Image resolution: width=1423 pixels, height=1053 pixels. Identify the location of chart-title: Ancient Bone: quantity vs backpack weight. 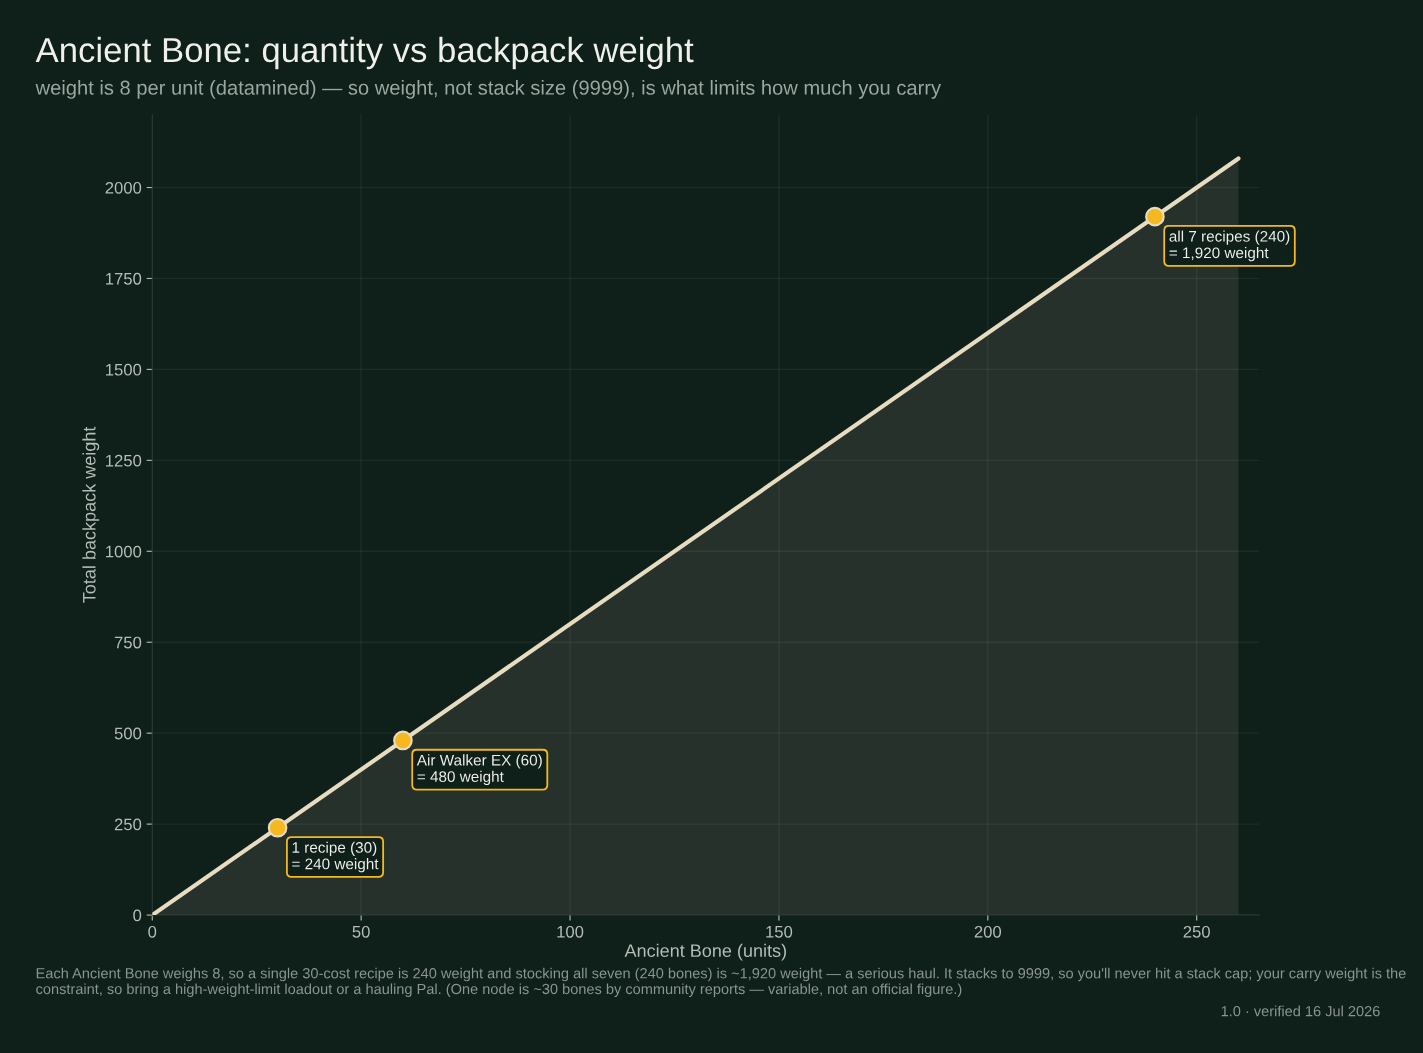
(364, 53).